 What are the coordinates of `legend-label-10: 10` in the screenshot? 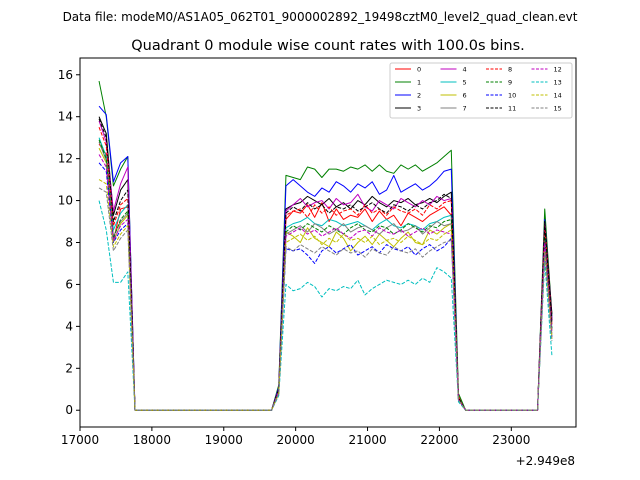 It's located at (512, 96).